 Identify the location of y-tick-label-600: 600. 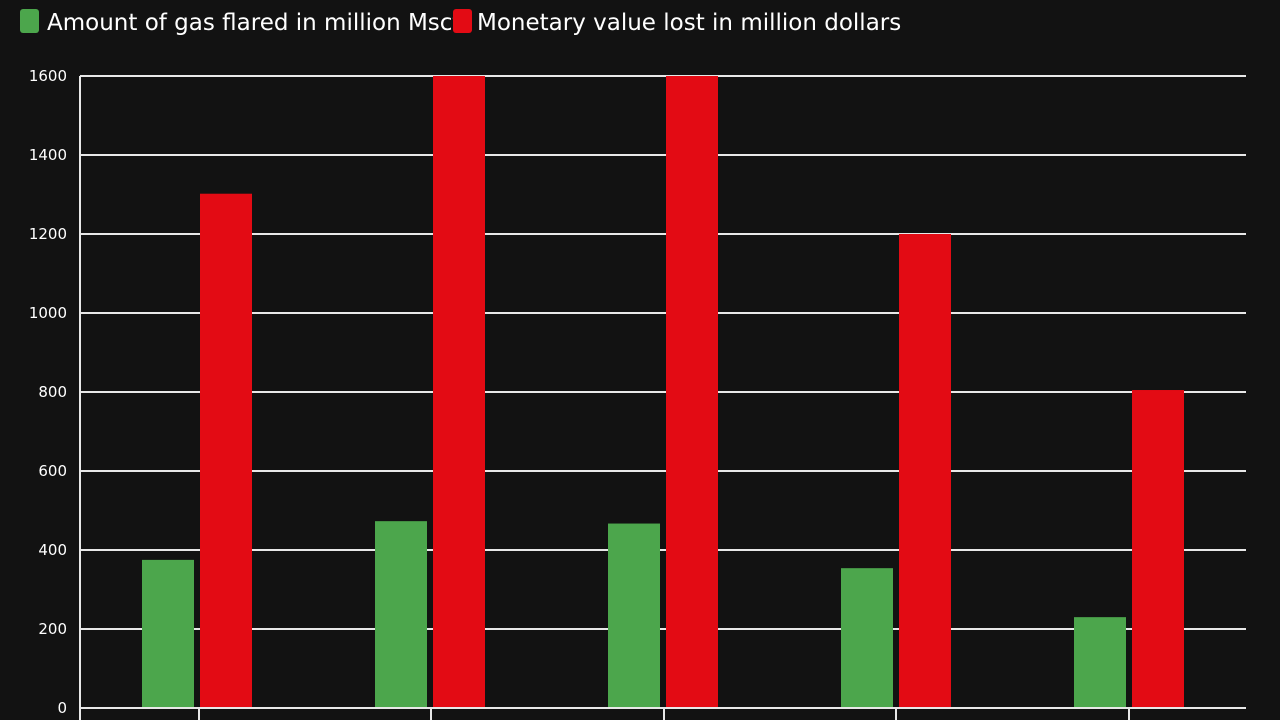
(52, 471).